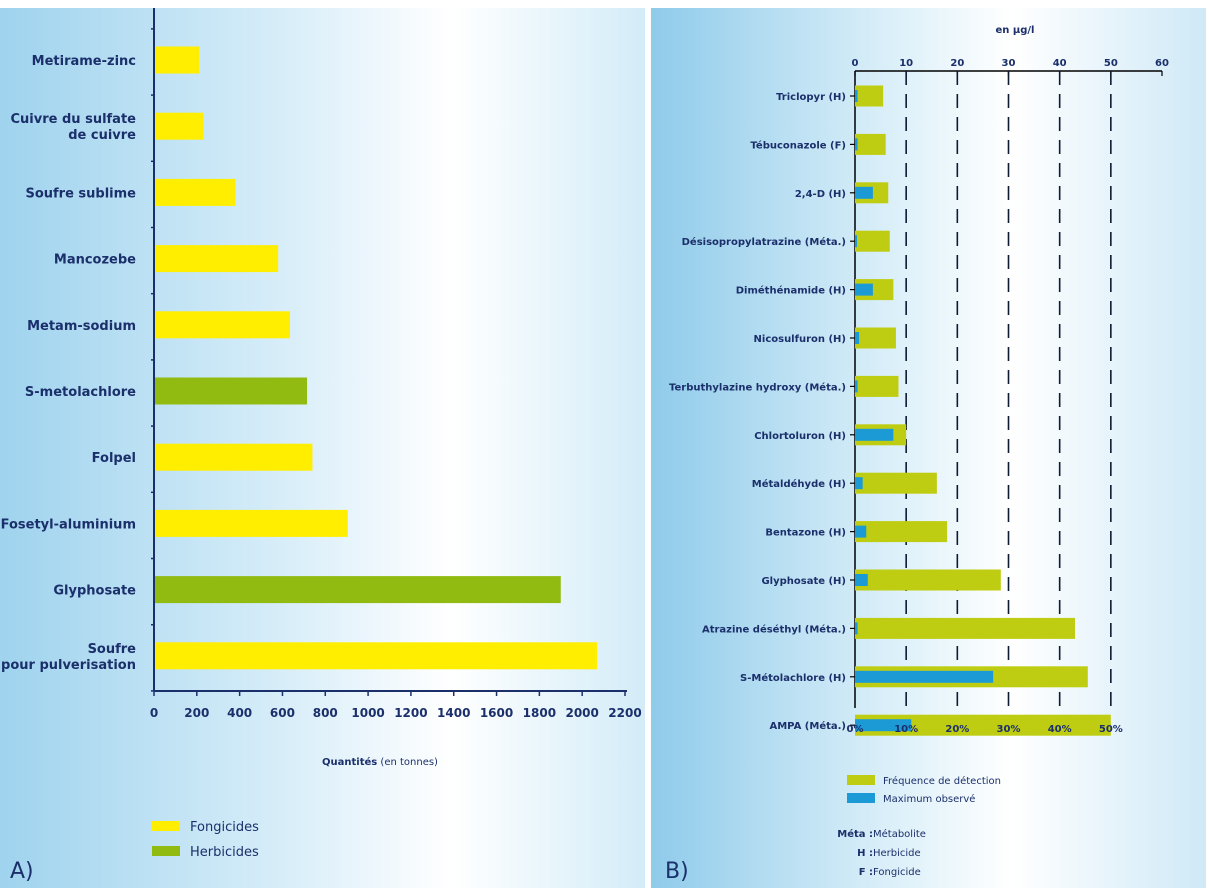  Describe the element at coordinates (799, 484) in the screenshot. I see `category-label-8: Métaldéhyde (H)` at that location.